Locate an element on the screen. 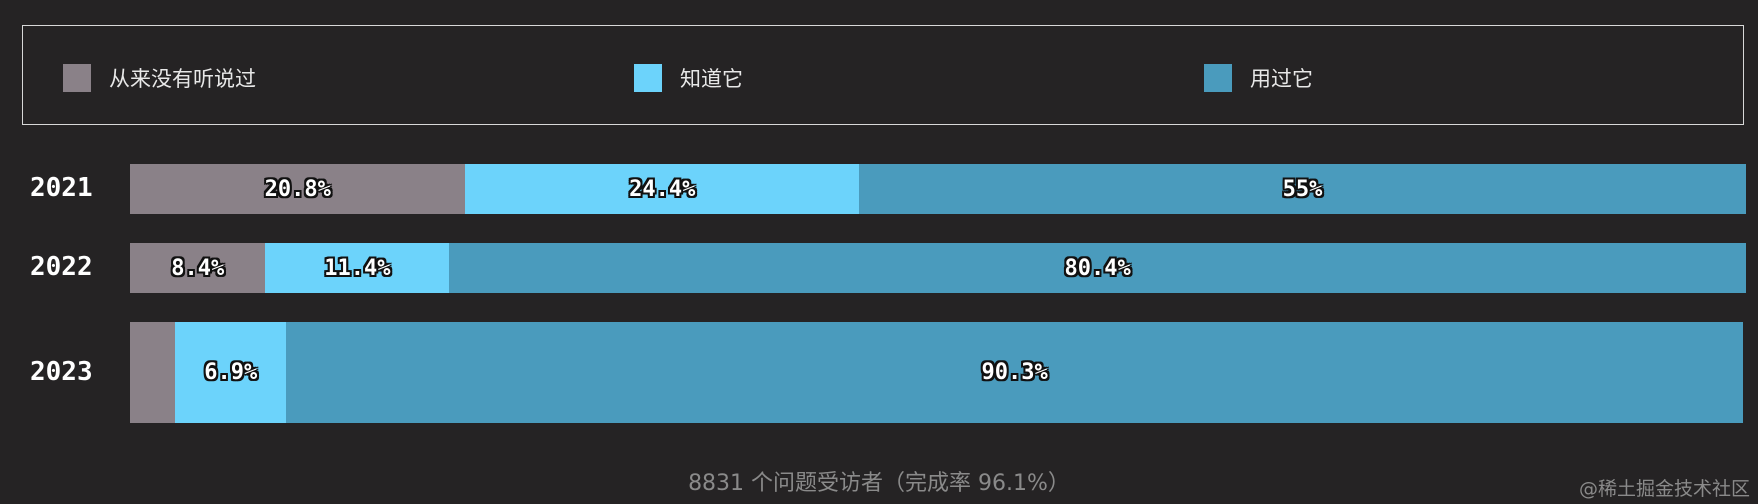 This screenshot has width=1758, height=504. data-label: 80.4% is located at coordinates (1097, 268).